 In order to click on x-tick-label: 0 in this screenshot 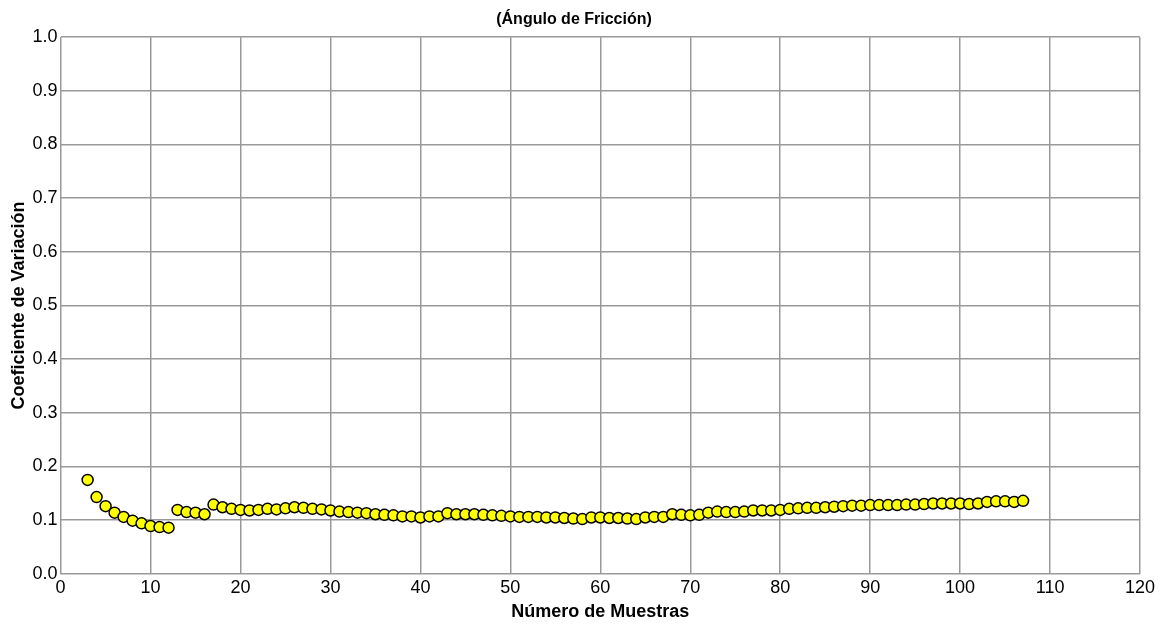, I will do `click(60, 586)`.